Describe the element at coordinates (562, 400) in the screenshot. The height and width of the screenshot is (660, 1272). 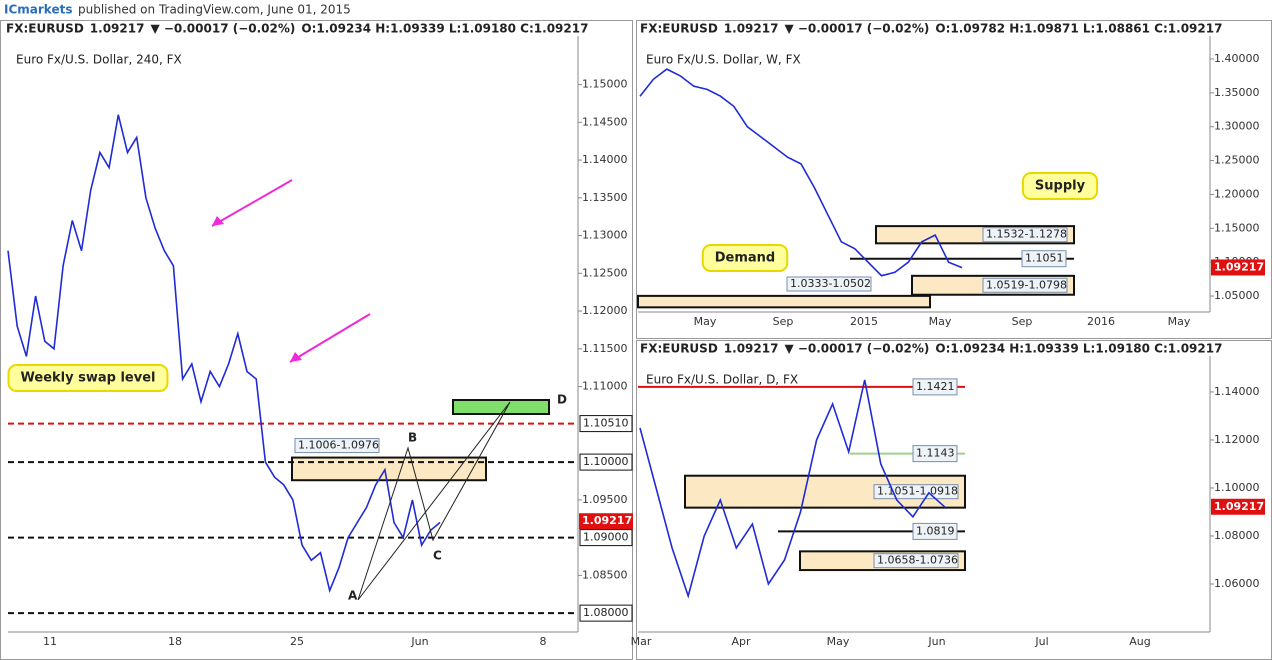
I see `point-label: D` at that location.